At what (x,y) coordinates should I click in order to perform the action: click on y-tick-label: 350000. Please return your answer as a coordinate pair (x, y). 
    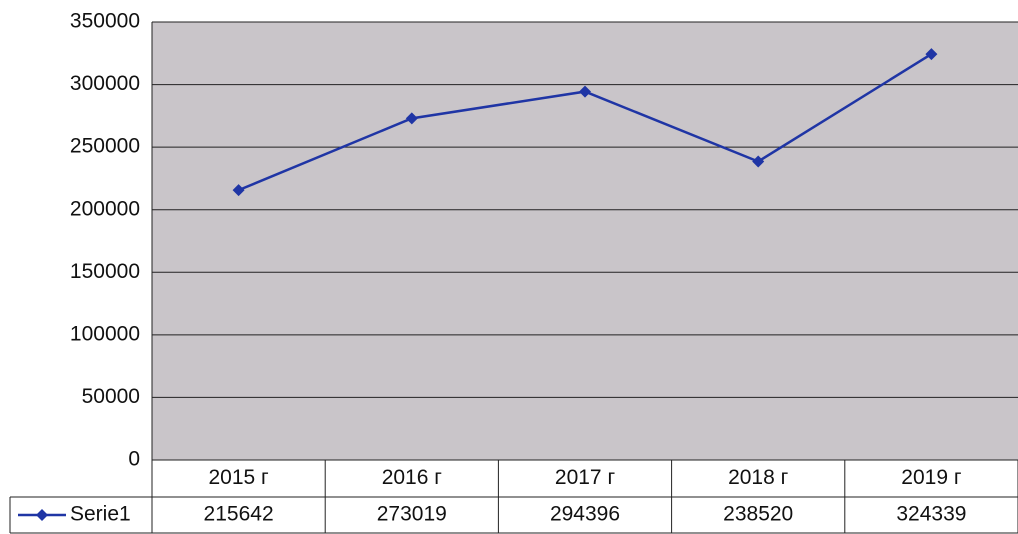
    Looking at the image, I should click on (105, 21).